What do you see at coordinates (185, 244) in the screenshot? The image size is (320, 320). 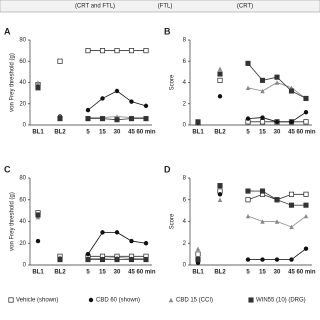 I see `y-tick-label: 2` at bounding box center [185, 244].